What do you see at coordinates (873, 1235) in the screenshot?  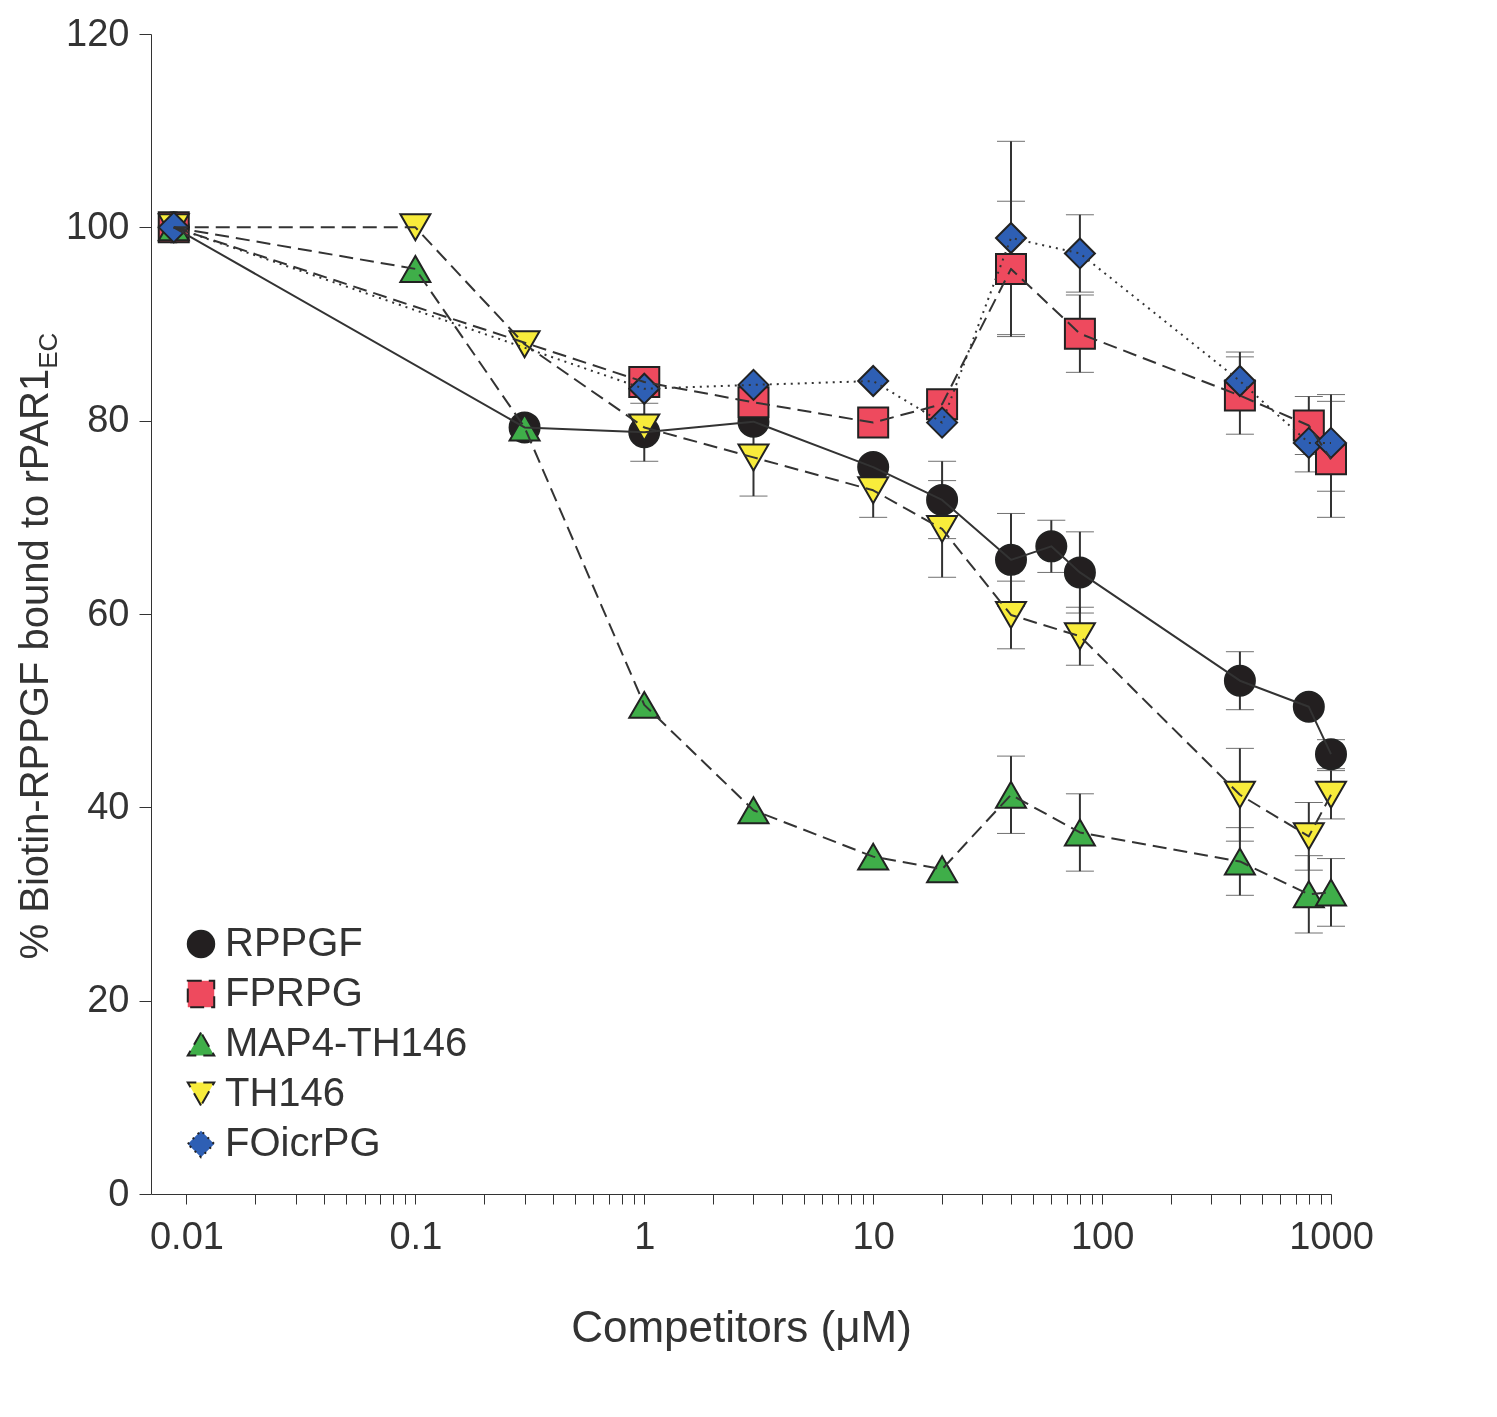 I see `x-tick-label: 10` at bounding box center [873, 1235].